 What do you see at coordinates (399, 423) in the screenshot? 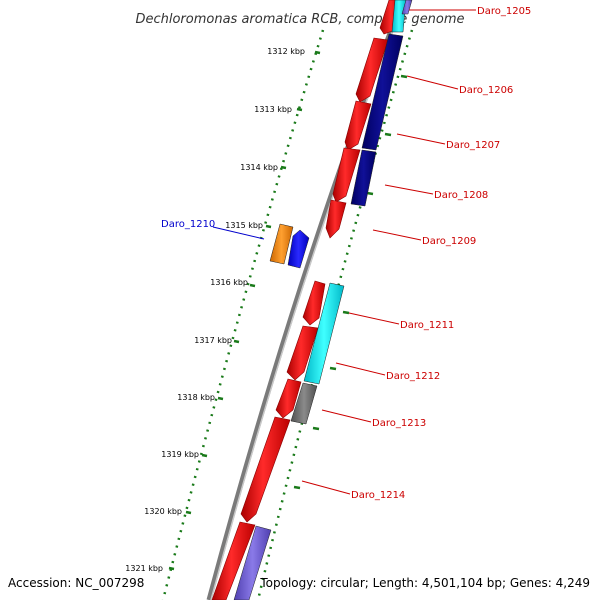
I see `gene-label: Daro_1213` at bounding box center [399, 423].